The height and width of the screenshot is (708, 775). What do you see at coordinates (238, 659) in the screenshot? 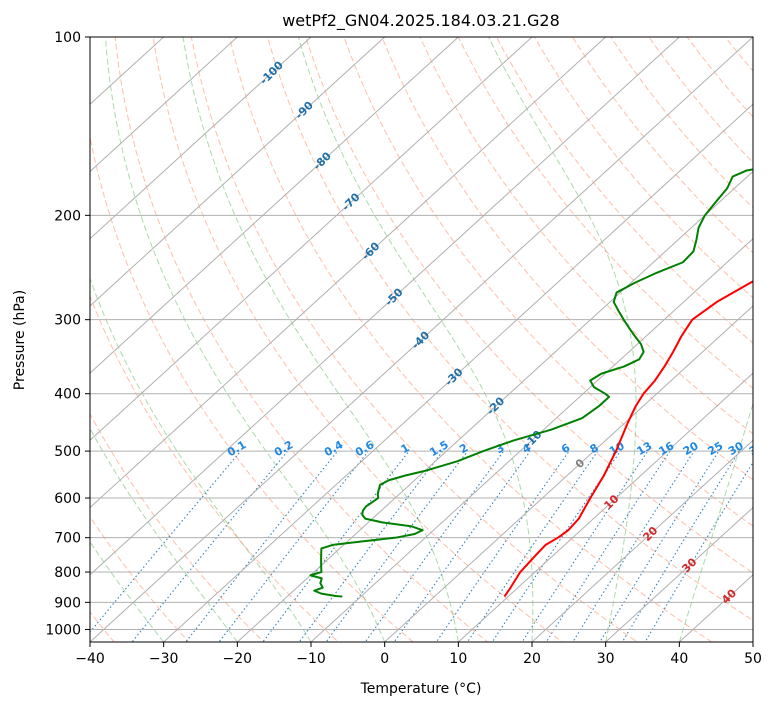
I see `x-tick-label: −20` at bounding box center [238, 659].